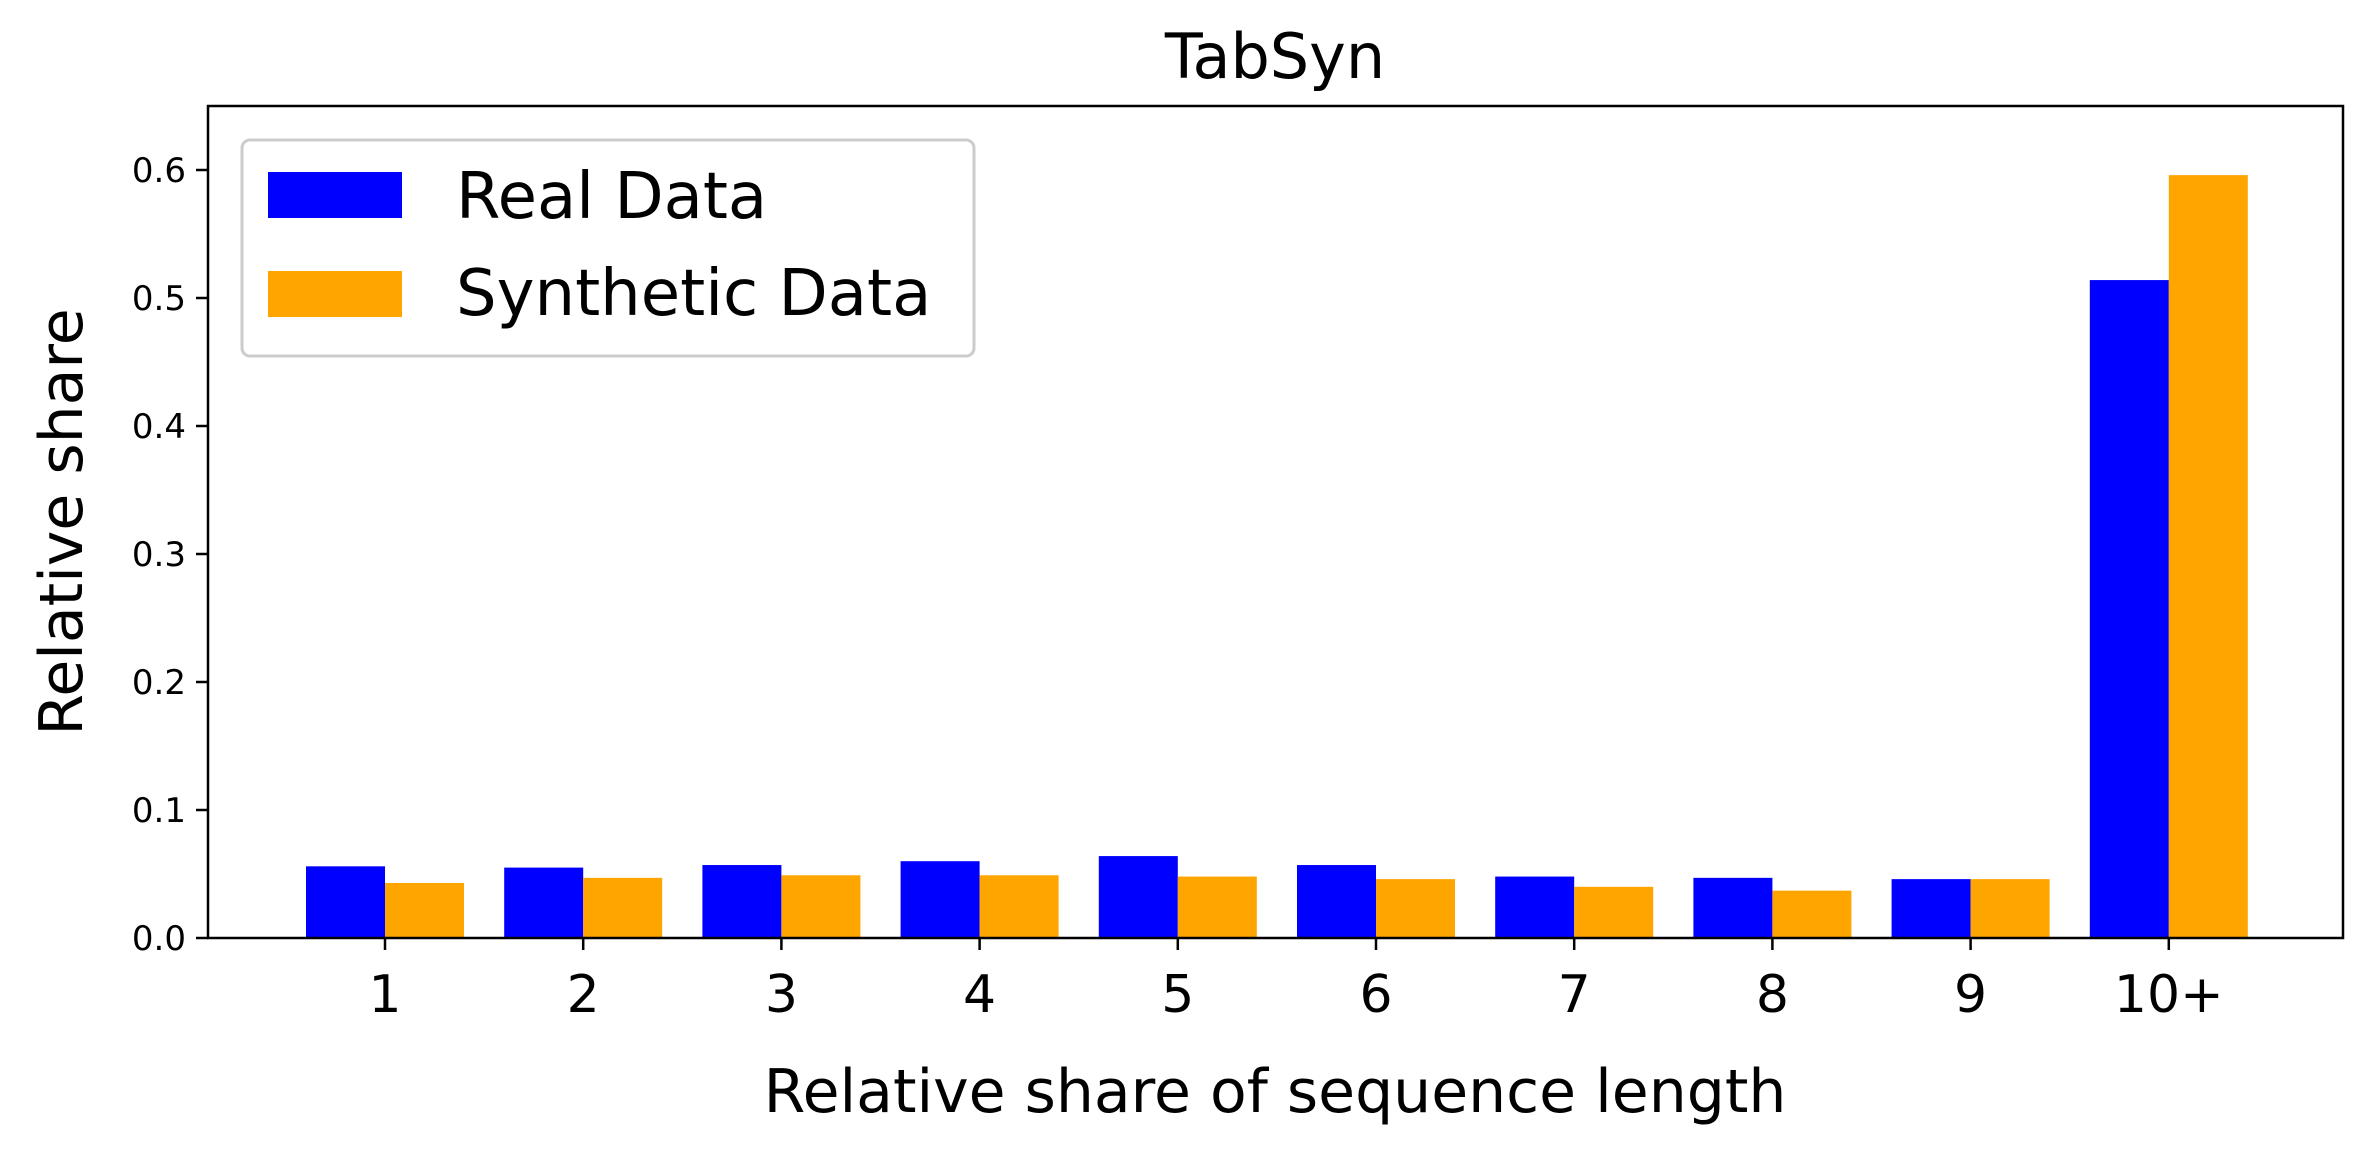  What do you see at coordinates (1275, 1092) in the screenshot?
I see `x-axis-label: Relative share of sequence length` at bounding box center [1275, 1092].